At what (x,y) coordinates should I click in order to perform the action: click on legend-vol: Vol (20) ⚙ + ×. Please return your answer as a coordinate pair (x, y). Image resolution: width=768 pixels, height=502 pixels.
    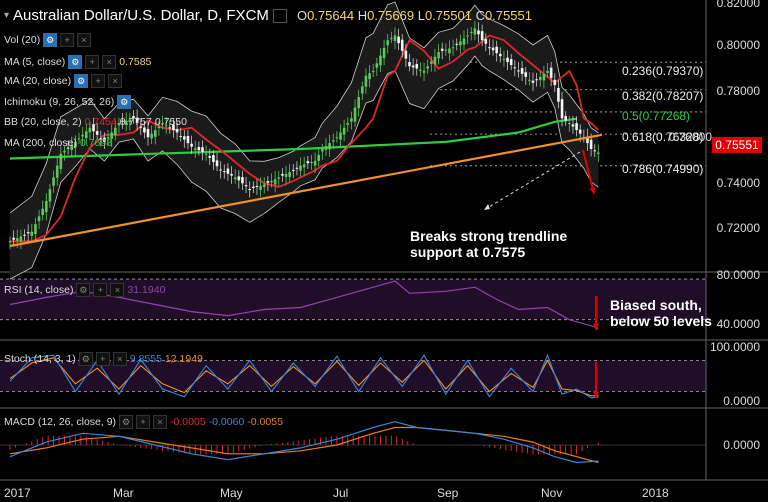
    Looking at the image, I should click on (48, 40).